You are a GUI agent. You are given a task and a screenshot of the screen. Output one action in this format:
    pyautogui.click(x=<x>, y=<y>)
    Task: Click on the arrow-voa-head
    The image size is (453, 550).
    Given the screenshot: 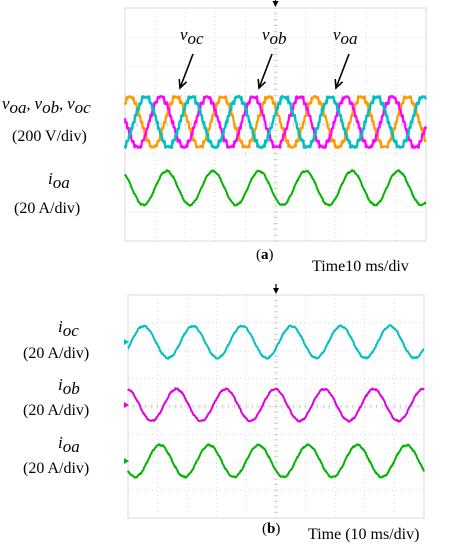 What is the action you would take?
    pyautogui.click(x=339, y=84)
    